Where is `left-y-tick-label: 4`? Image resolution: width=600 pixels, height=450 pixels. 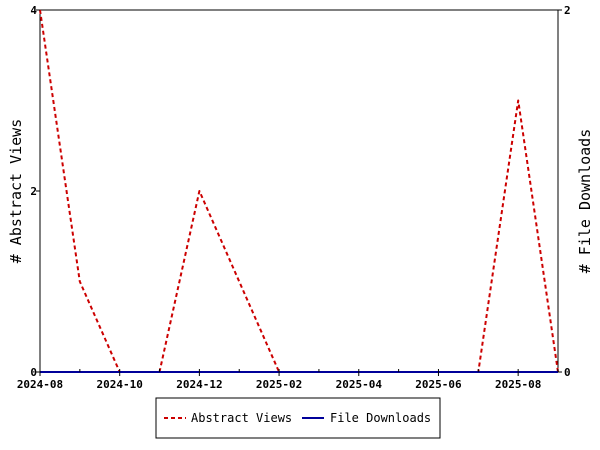 left-y-tick-label: 4 is located at coordinates (33, 10).